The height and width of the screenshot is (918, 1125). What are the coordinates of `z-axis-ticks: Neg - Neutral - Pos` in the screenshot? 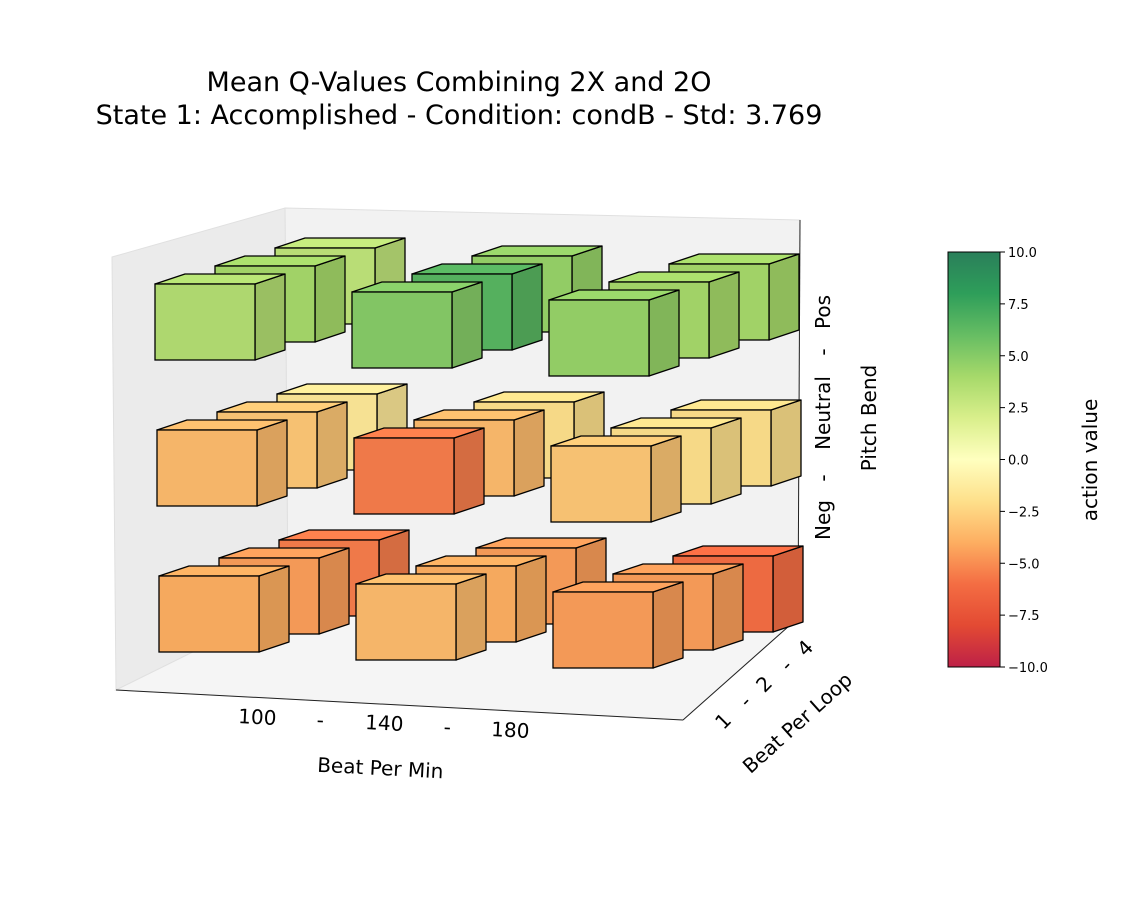 It's located at (823, 417).